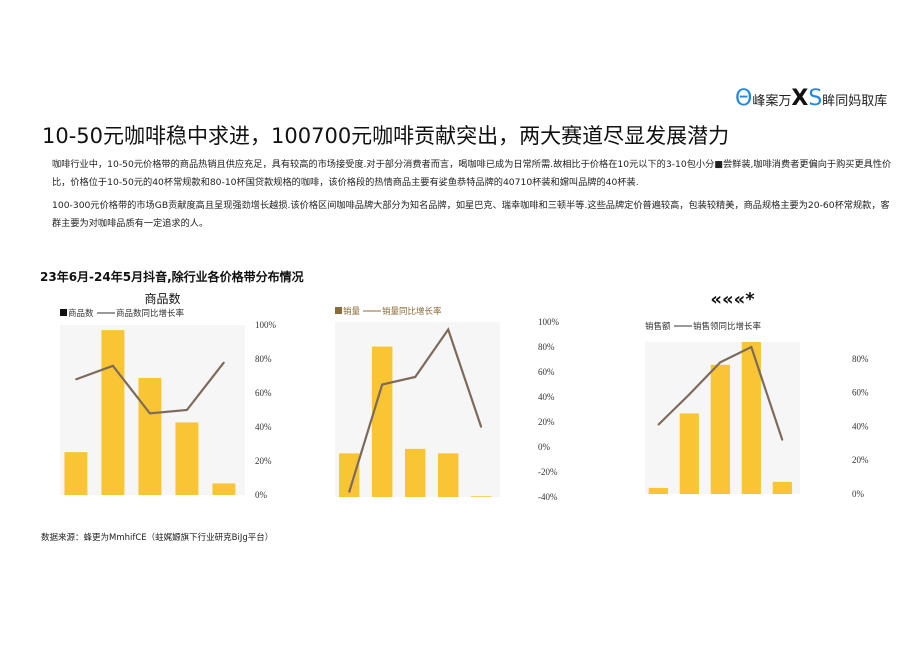 The height and width of the screenshot is (651, 920). Describe the element at coordinates (412, 311) in the screenshot. I see `legend-line-label: 销量同比增长率` at that location.